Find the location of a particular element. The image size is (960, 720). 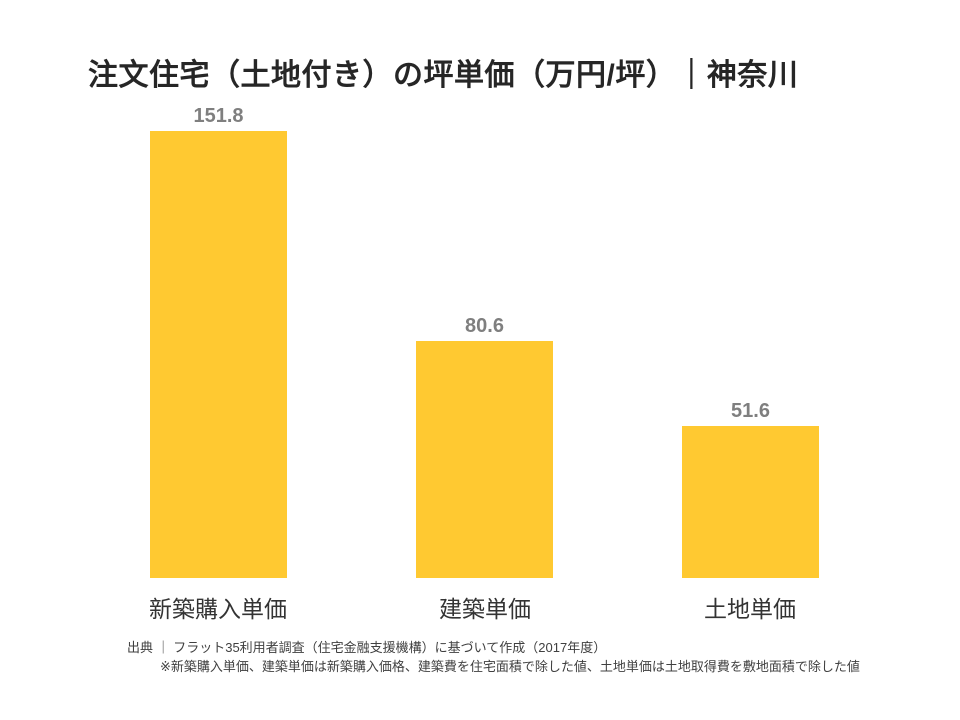

category-label: 土地単価 is located at coordinates (750, 609).